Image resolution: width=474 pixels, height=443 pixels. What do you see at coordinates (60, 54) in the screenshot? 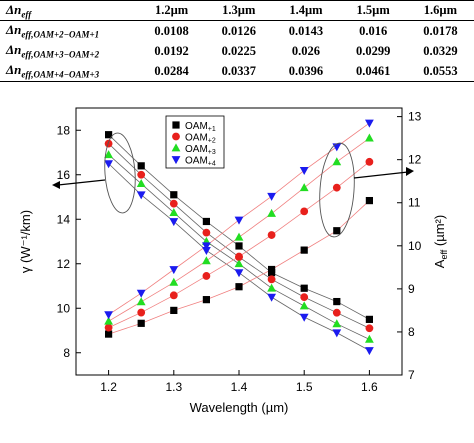
I see `row-label-sub: eff,OAM+3−OAM+2` at bounding box center [60, 54].